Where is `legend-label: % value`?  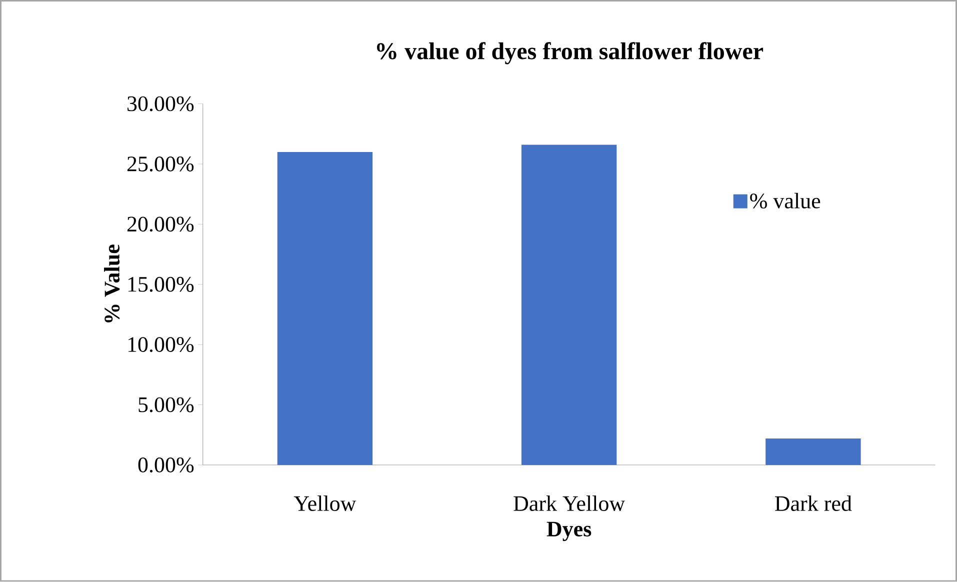 legend-label: % value is located at coordinates (785, 201).